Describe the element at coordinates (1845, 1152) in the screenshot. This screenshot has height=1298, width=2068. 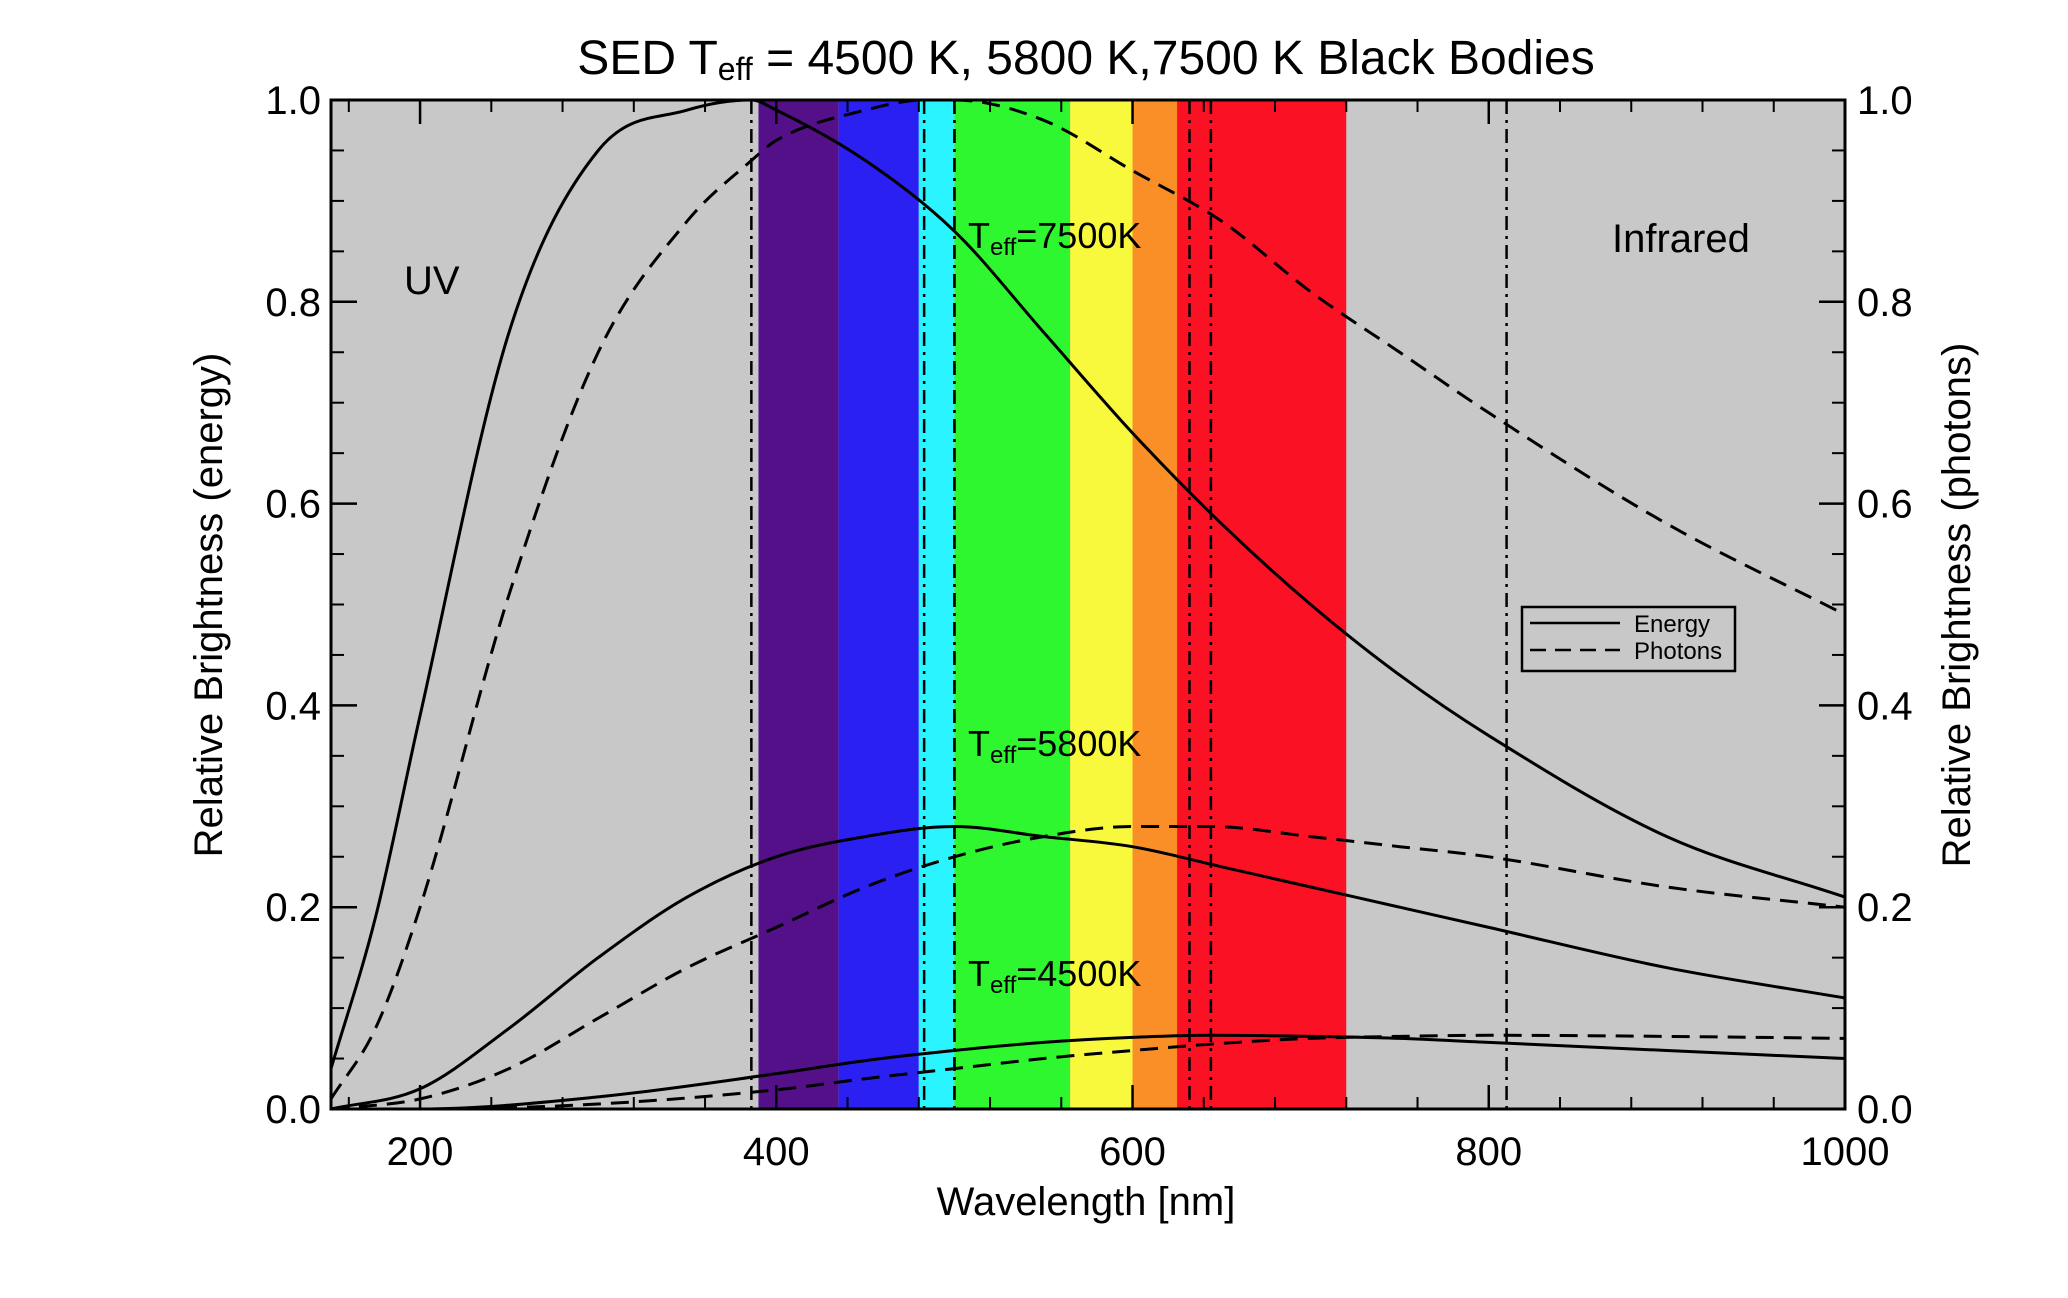
I see `x-tick-label-1000: 1000` at that location.